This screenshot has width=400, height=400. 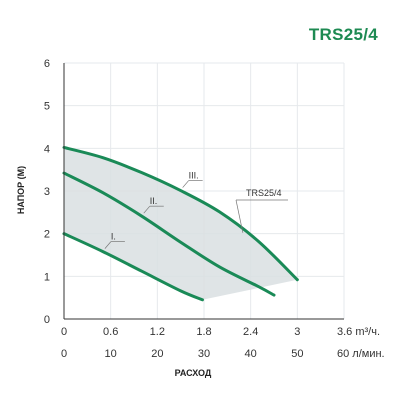 What do you see at coordinates (47, 64) in the screenshot?
I see `y-tick-label: 6` at bounding box center [47, 64].